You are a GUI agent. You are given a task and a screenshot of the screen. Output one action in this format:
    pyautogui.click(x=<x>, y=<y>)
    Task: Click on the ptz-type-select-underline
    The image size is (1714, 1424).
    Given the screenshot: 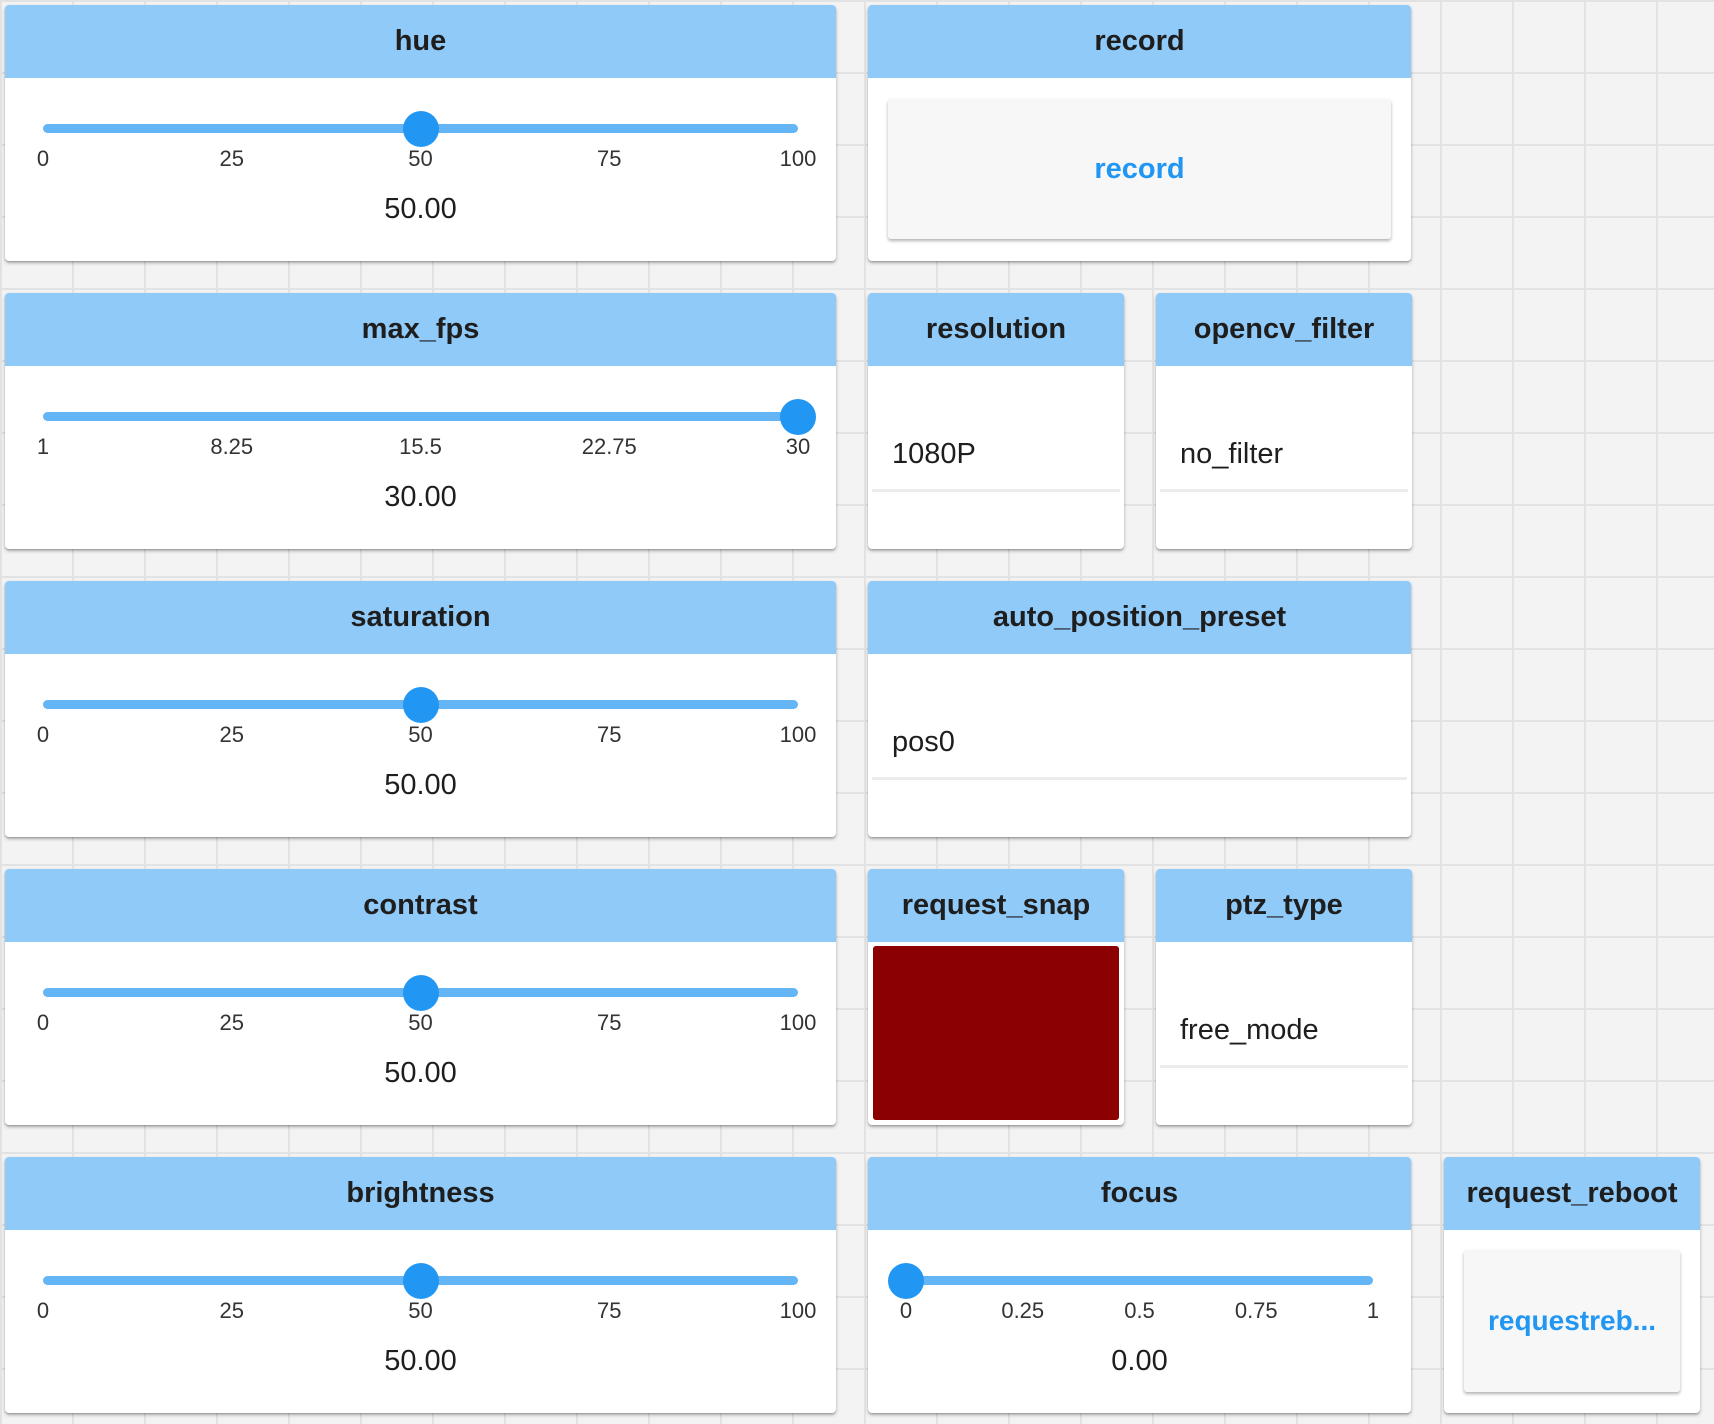 What is the action you would take?
    pyautogui.click(x=1284, y=1066)
    